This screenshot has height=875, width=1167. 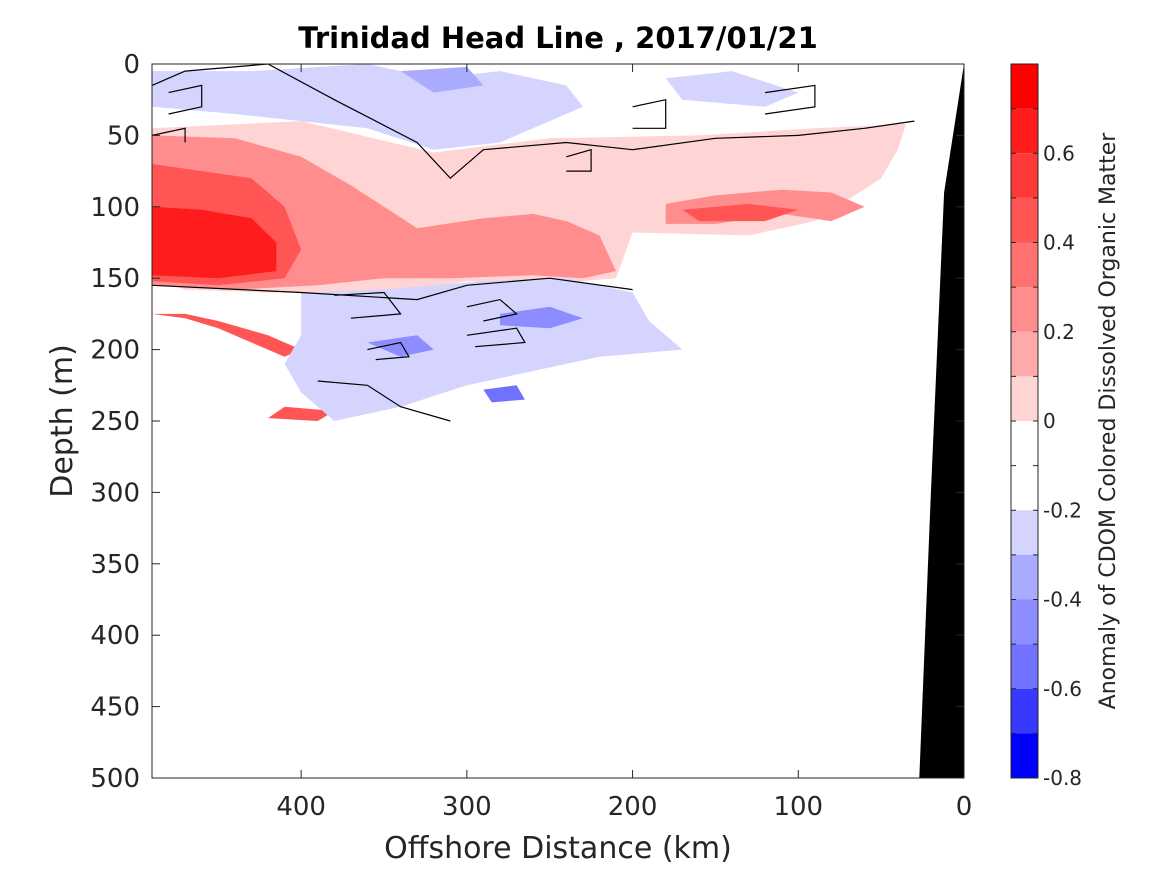 What do you see at coordinates (115, 565) in the screenshot?
I see `y-tick-label: 350` at bounding box center [115, 565].